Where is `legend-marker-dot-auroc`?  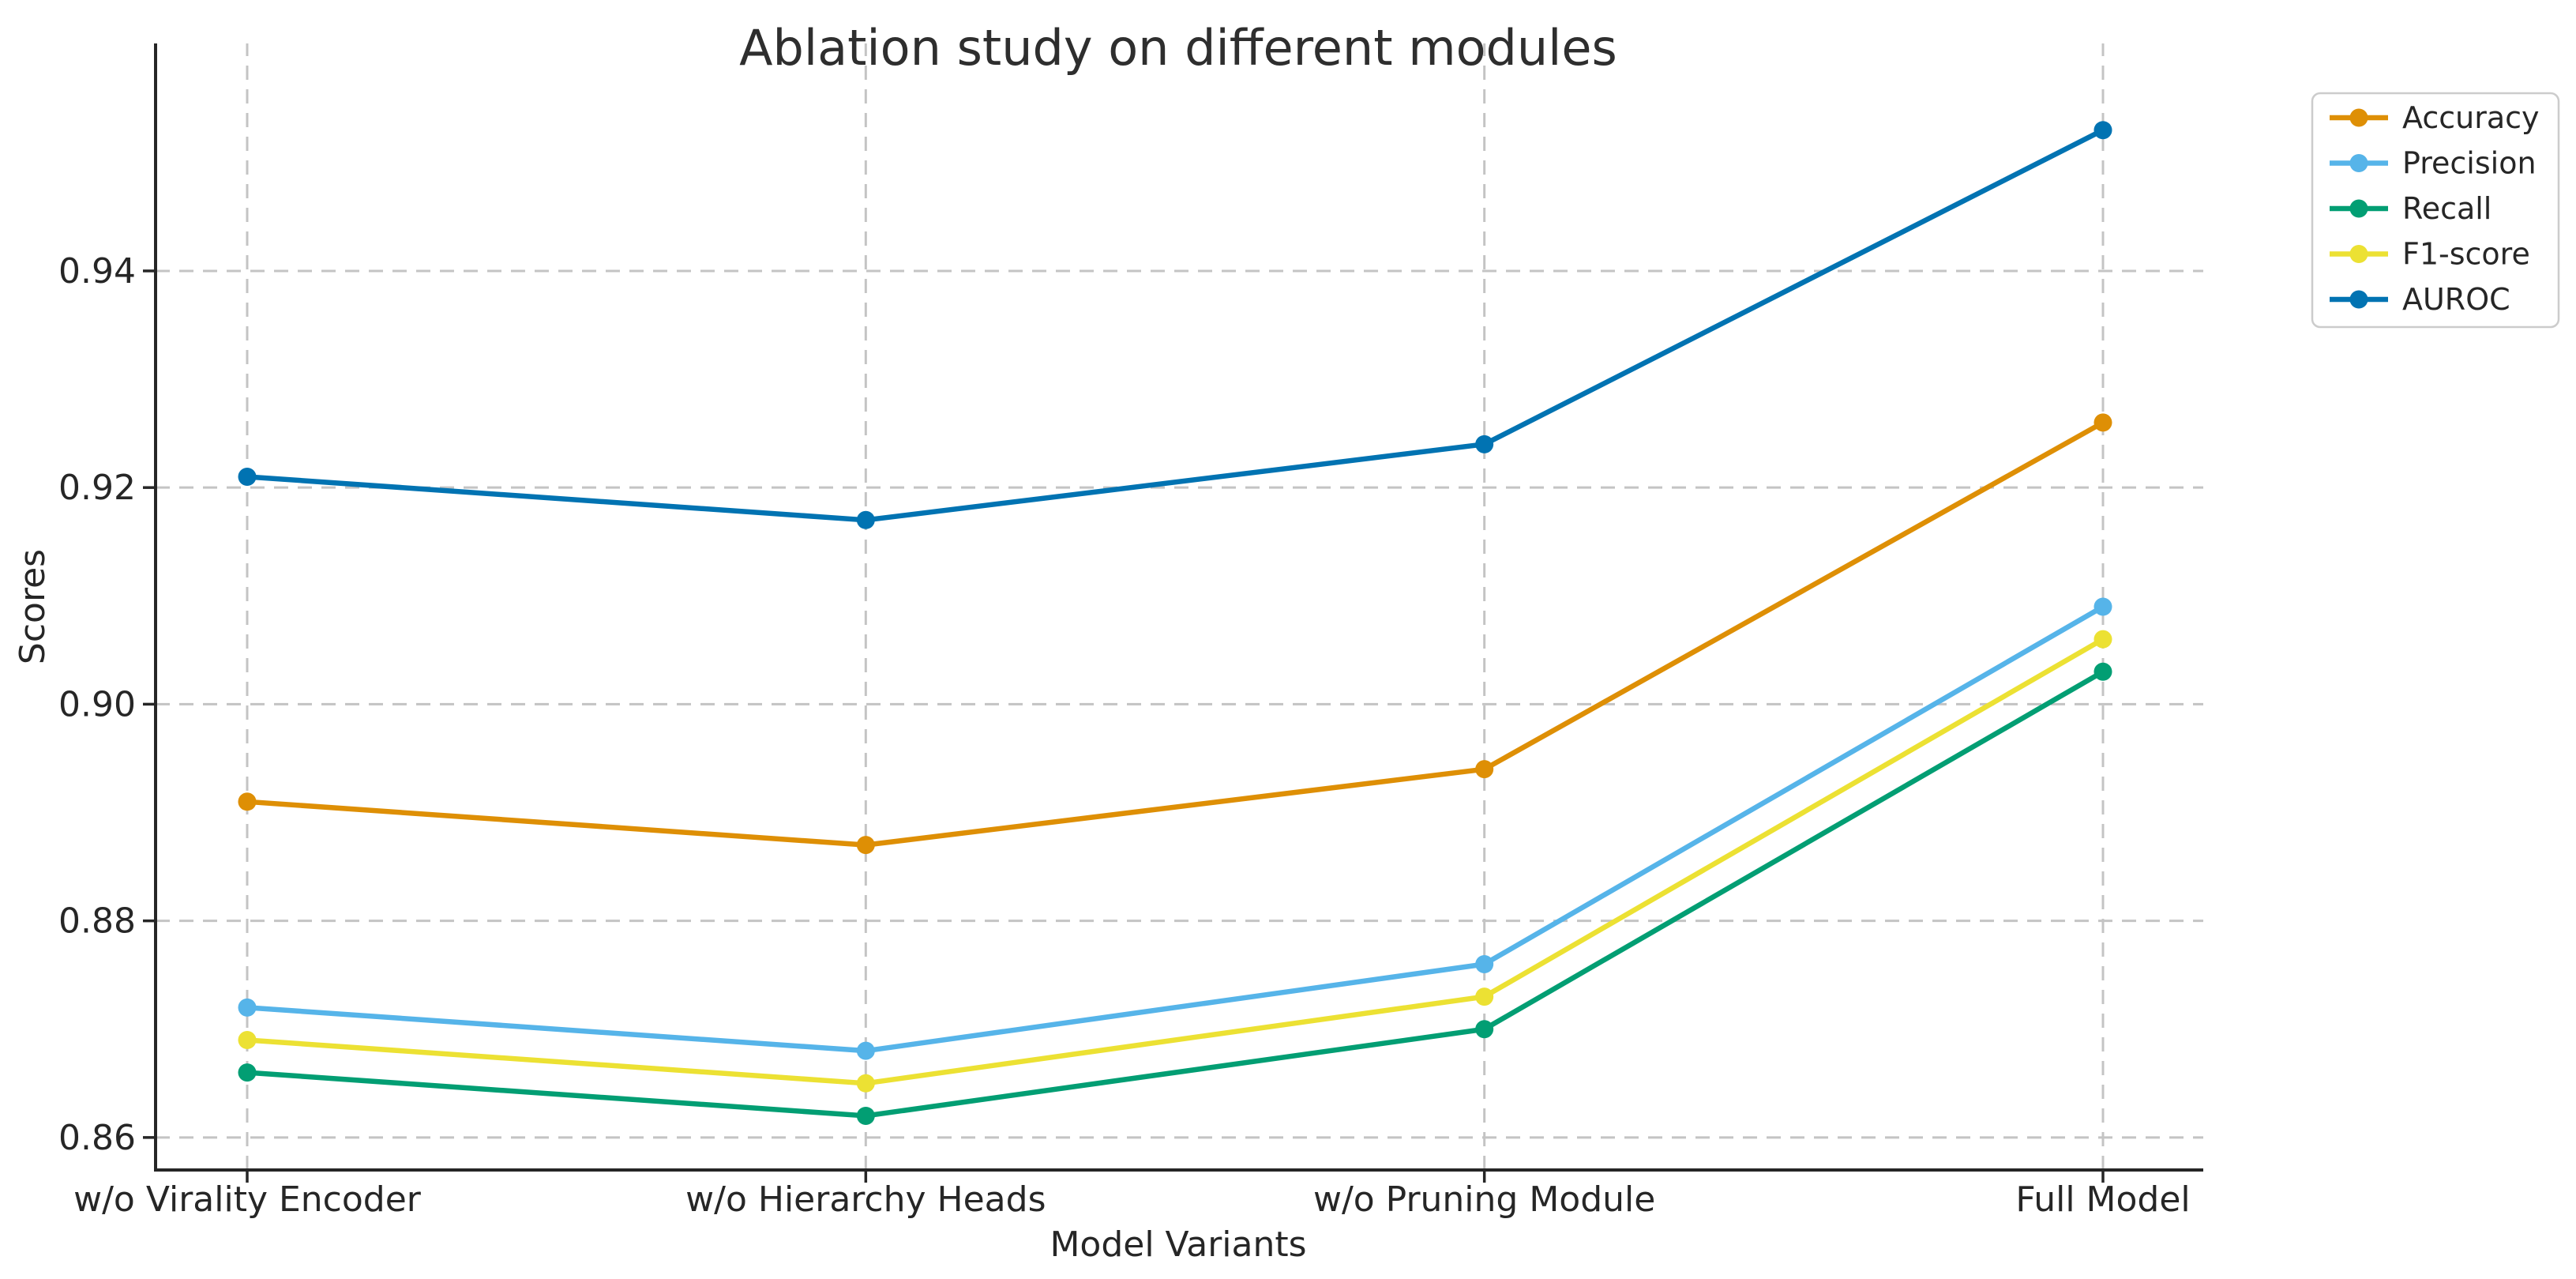 legend-marker-dot-auroc is located at coordinates (2358, 299).